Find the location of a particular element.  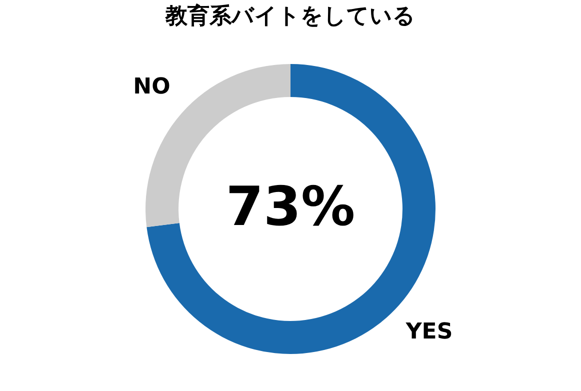

slice-label: NO is located at coordinates (151, 87).